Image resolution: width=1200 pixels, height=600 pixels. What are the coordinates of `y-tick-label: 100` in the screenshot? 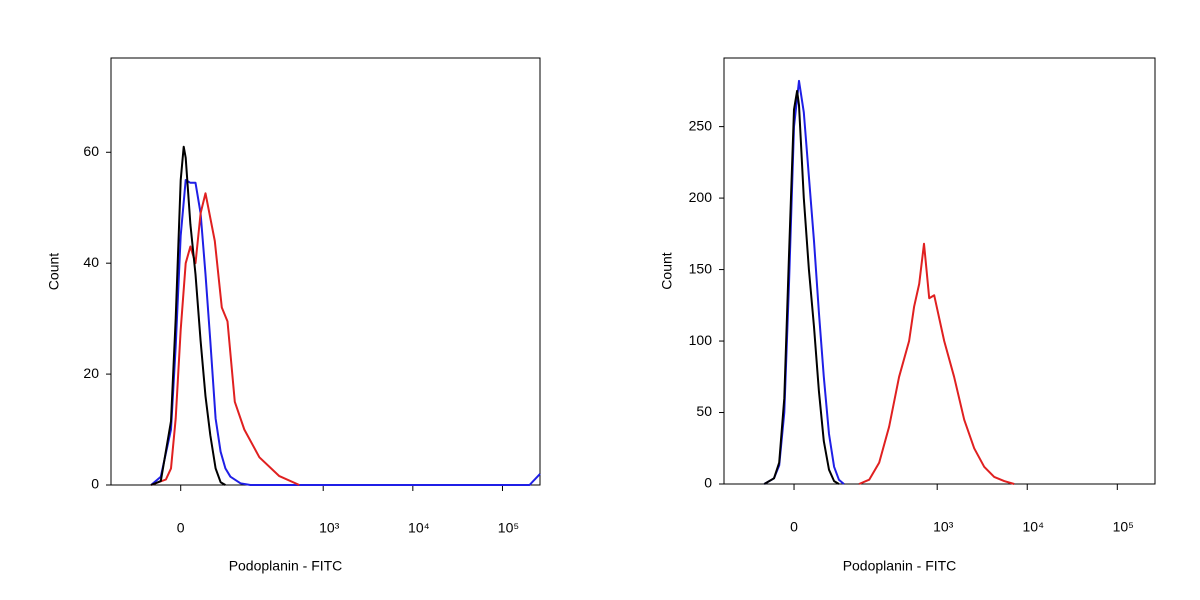 It's located at (701, 340).